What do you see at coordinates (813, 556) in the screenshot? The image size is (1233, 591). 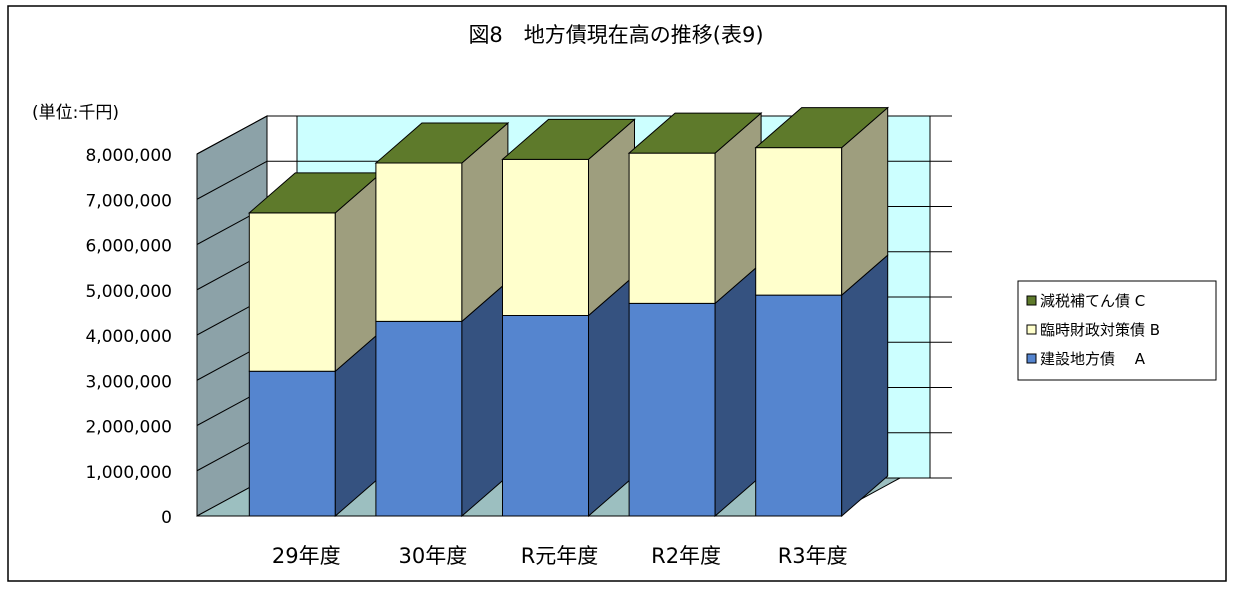 I see `x-tick-label: R3年度` at bounding box center [813, 556].